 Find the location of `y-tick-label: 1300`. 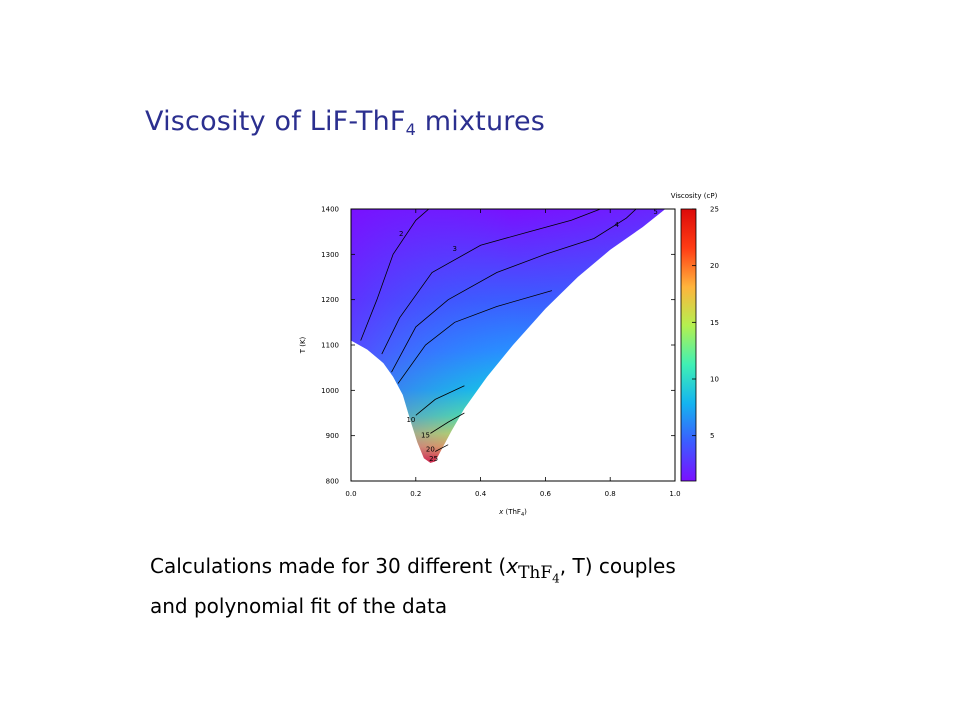

y-tick-label: 1300 is located at coordinates (330, 255).